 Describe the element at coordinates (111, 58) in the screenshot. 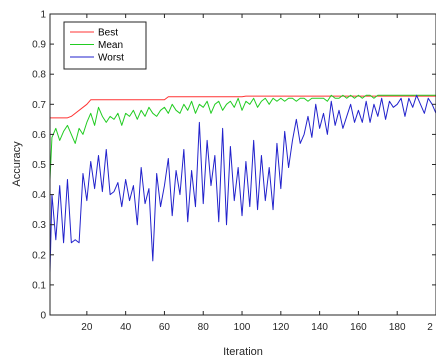

I see `legend-label-worst: Worst` at that location.